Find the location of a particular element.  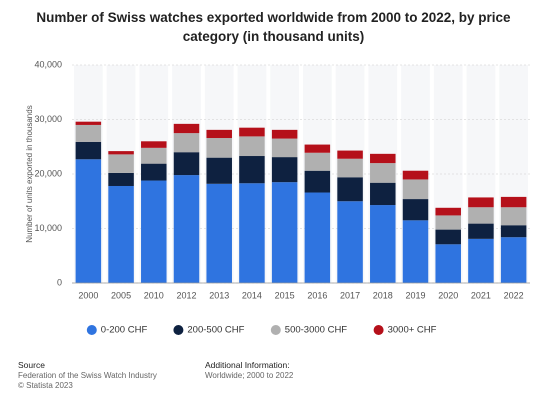

x-tick-label: 2017 is located at coordinates (350, 295).